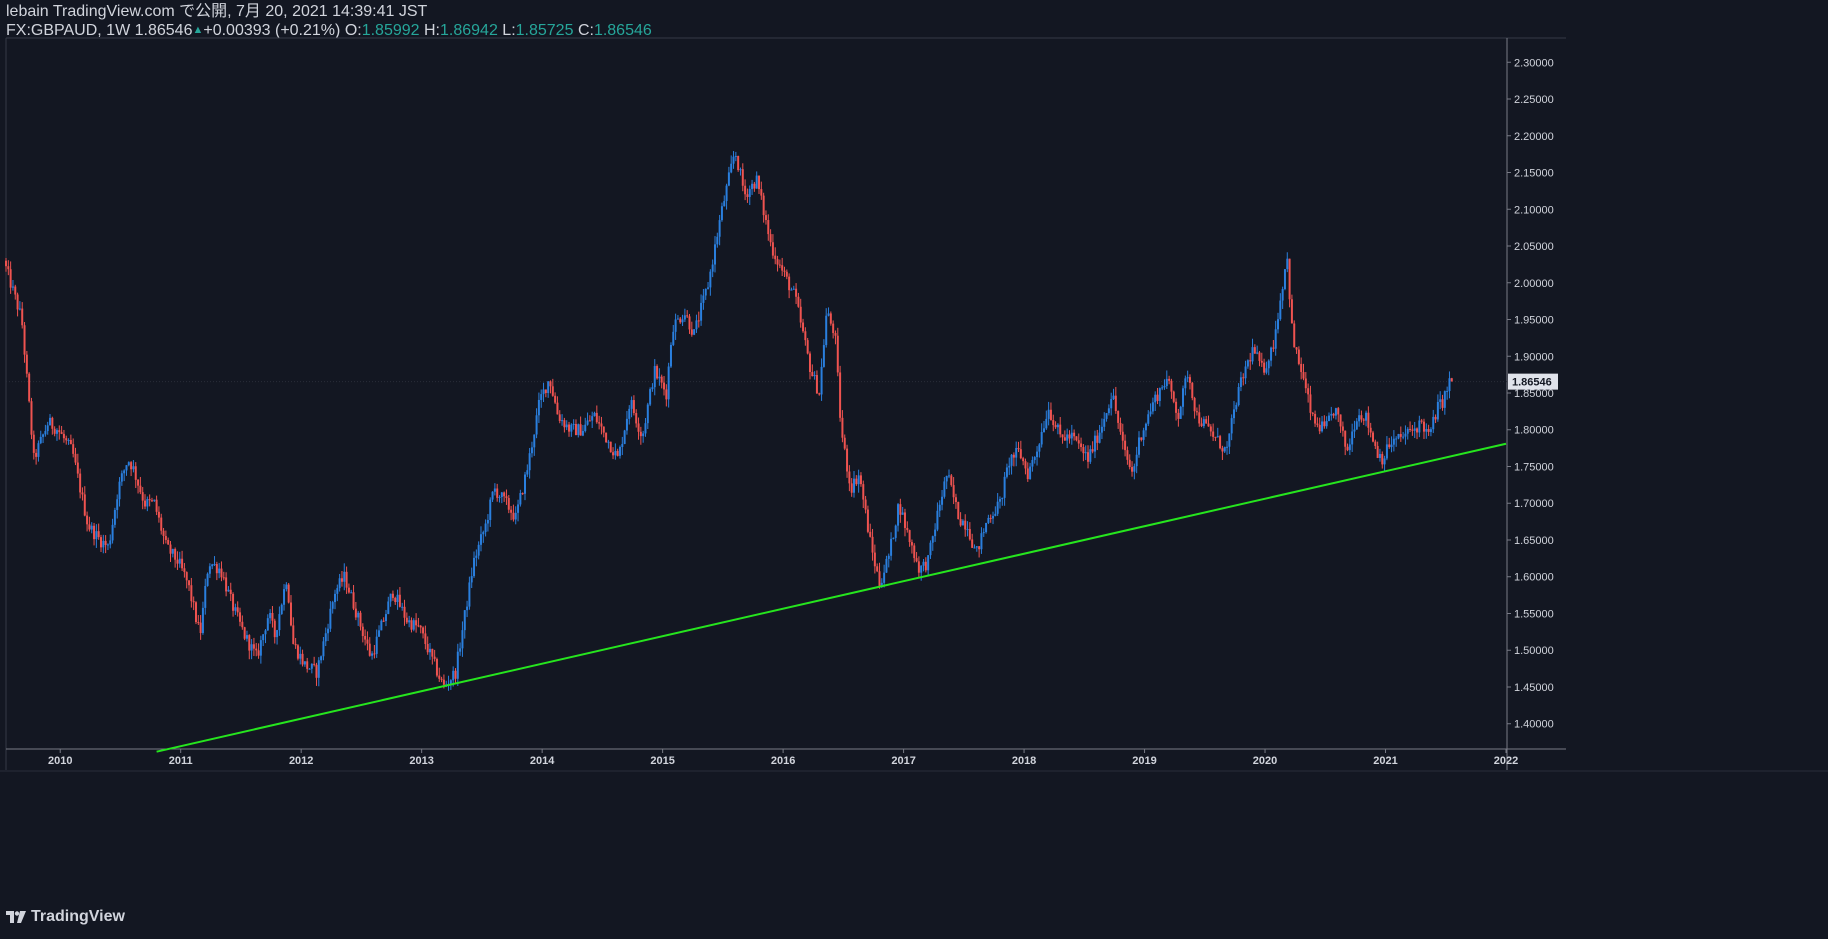  What do you see at coordinates (68, 30) in the screenshot?
I see `symbol-label: FX:GBPAUD, 1W` at bounding box center [68, 30].